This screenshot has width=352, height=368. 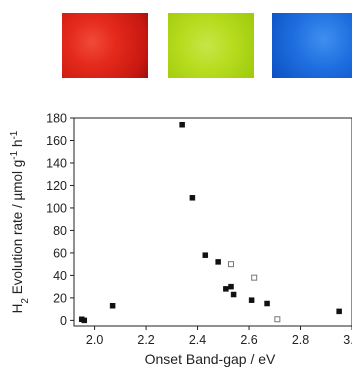 I want to click on y-tick-label: 20, so click(x=60, y=298).